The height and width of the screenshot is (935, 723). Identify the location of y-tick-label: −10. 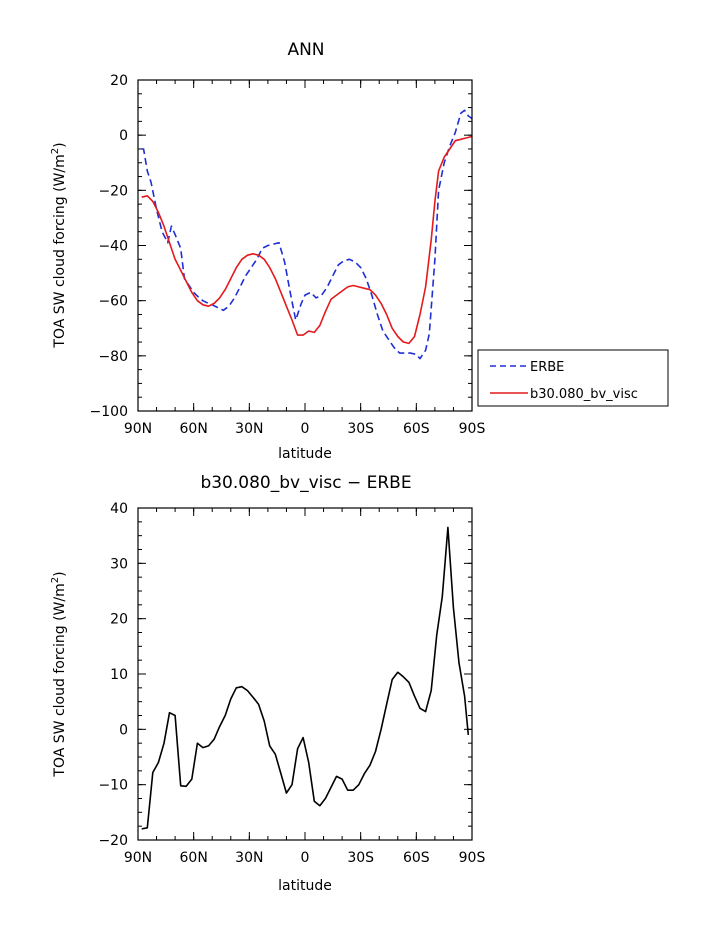
(113, 786).